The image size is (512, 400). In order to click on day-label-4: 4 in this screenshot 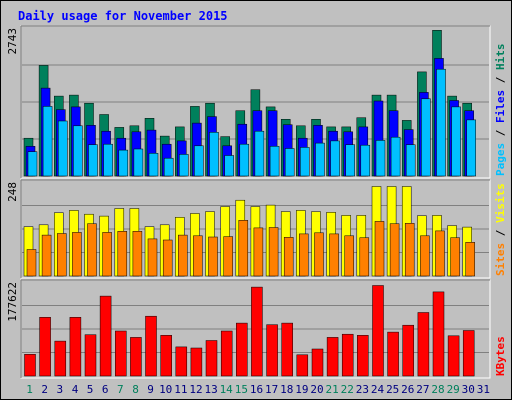, I will do `click(75, 389)`.